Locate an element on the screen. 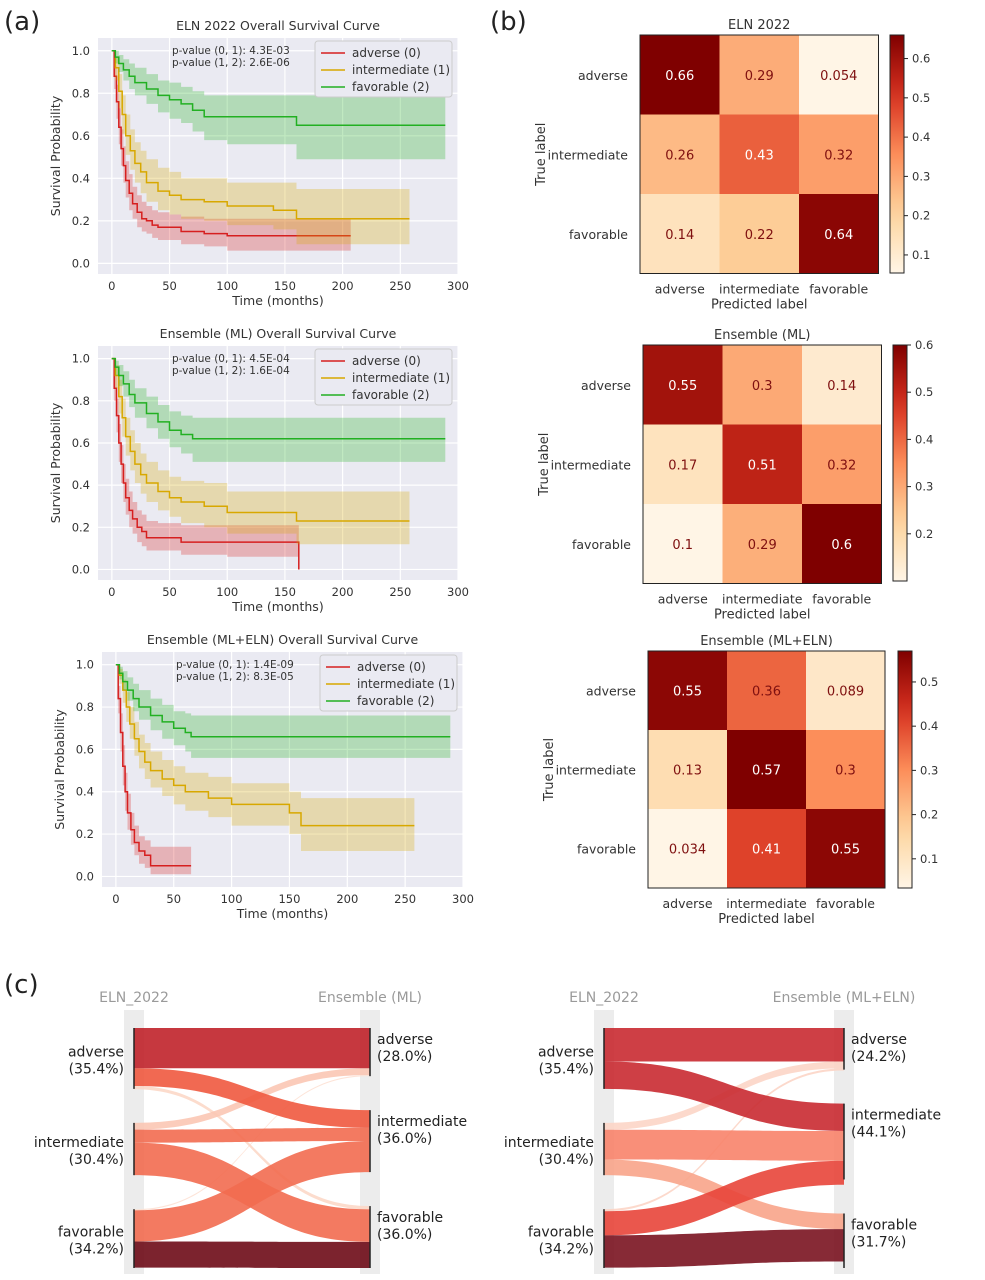  cell-value-label: 0.32 is located at coordinates (838, 155).